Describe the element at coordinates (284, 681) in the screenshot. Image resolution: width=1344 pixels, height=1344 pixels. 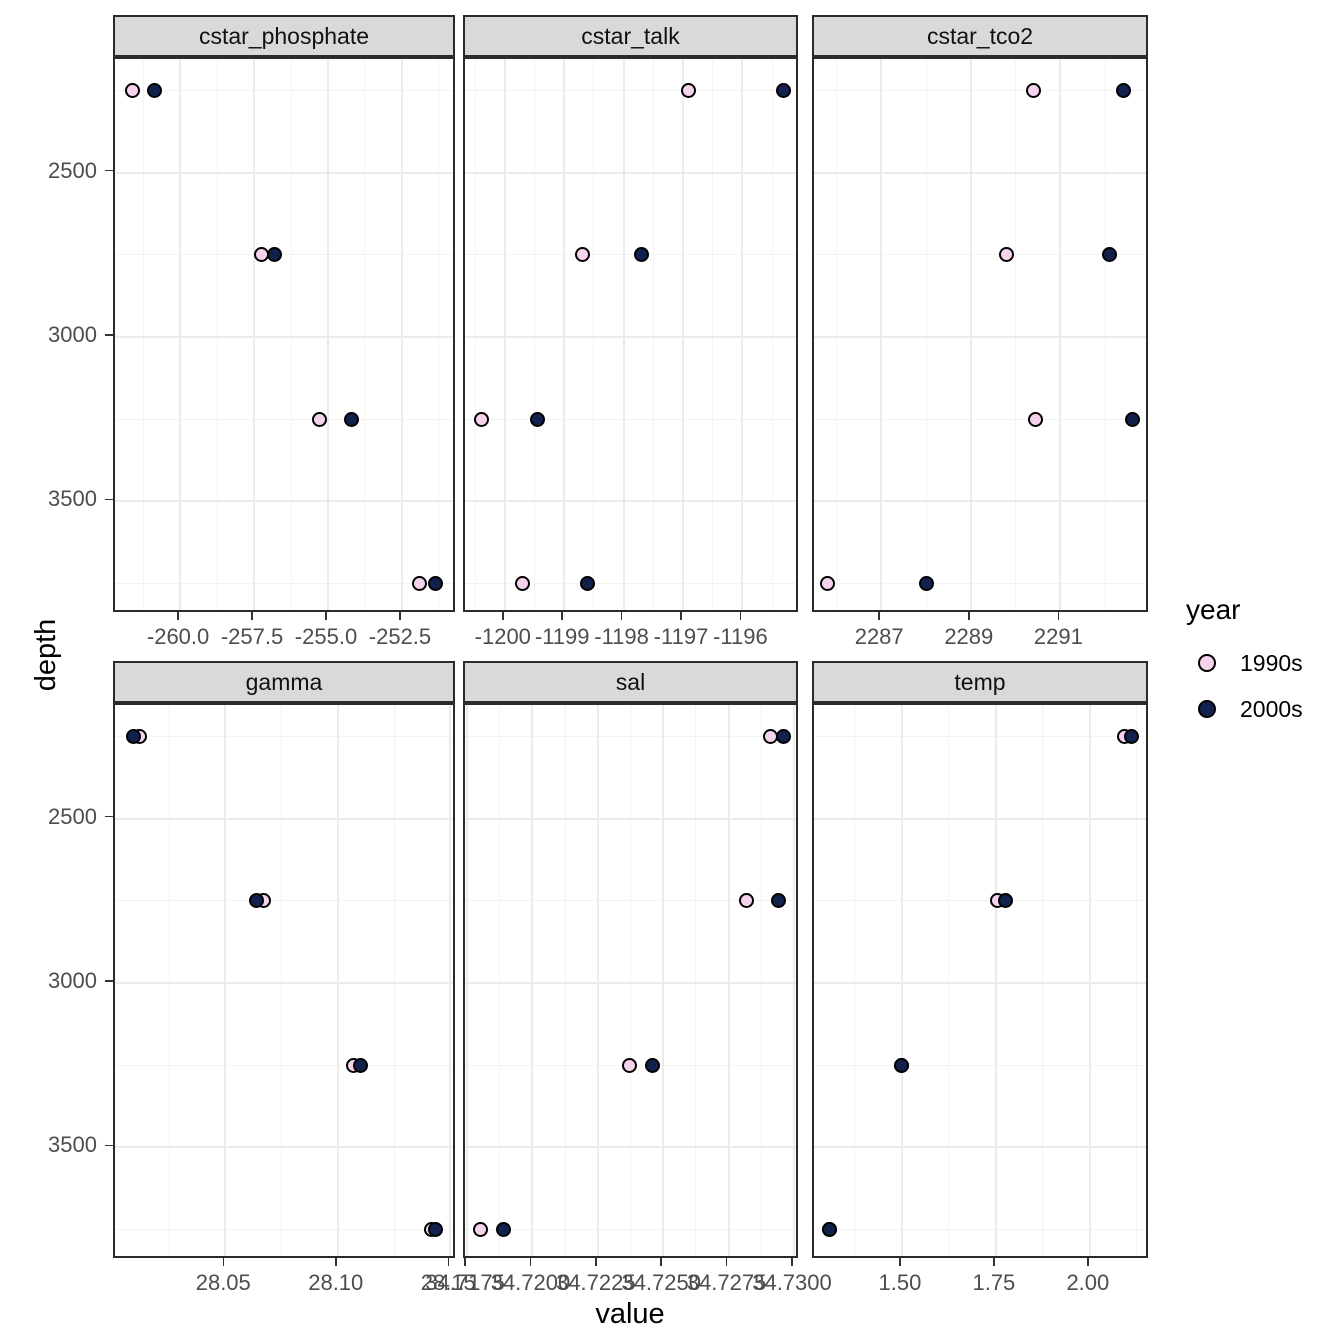
I see `facet-title: gamma` at that location.